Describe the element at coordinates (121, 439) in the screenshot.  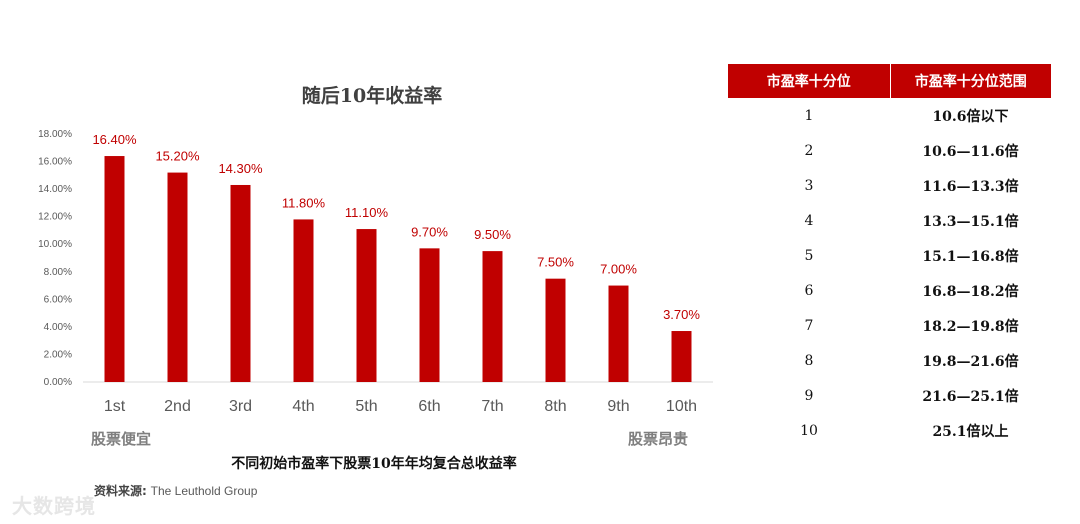
I see `cheap-label: 股票便宜` at that location.